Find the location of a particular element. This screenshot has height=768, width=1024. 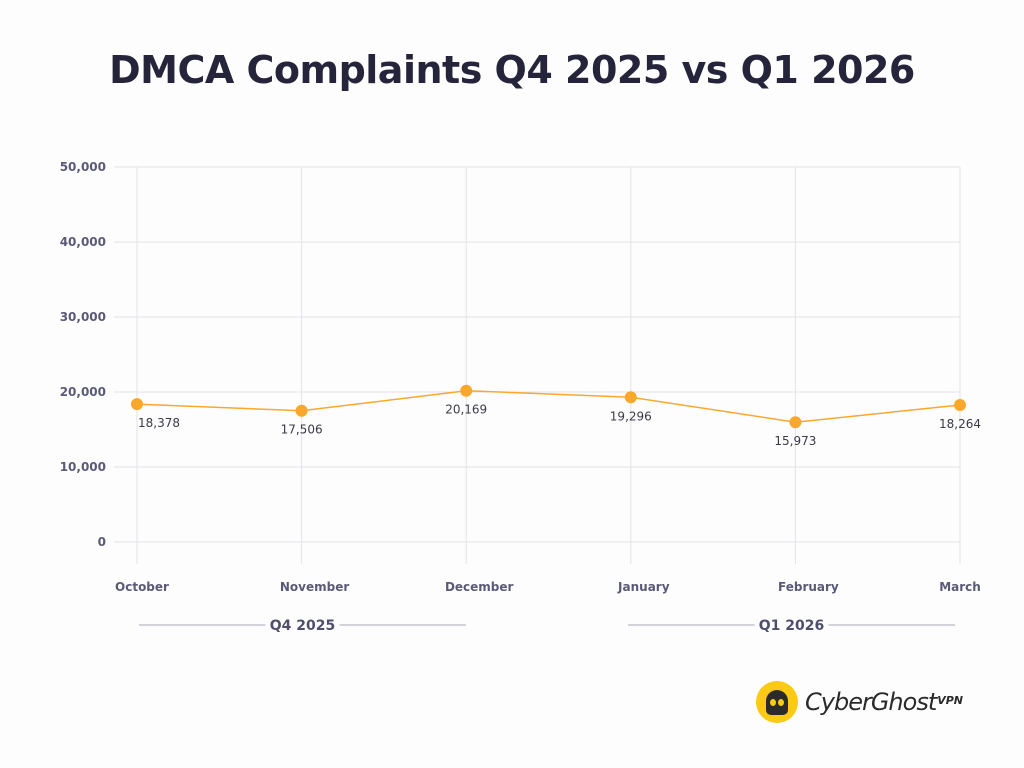

y-tick-label: 20,000 is located at coordinates (83, 392).